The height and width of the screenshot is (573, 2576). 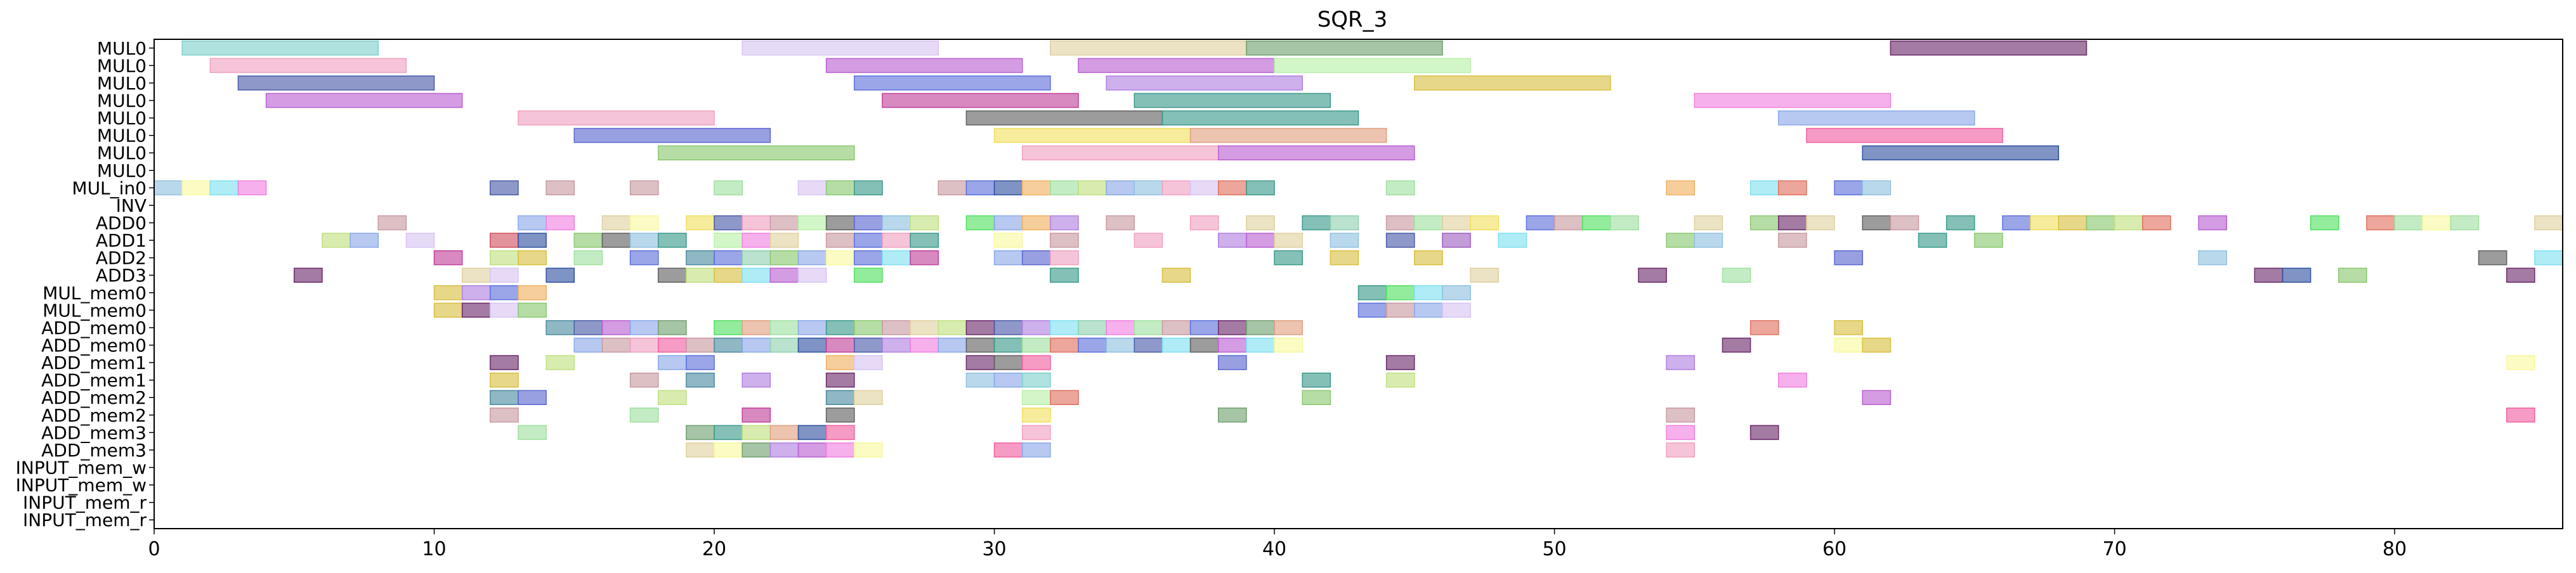 I want to click on y-tick-label: ADD_mem3, so click(x=94, y=450).